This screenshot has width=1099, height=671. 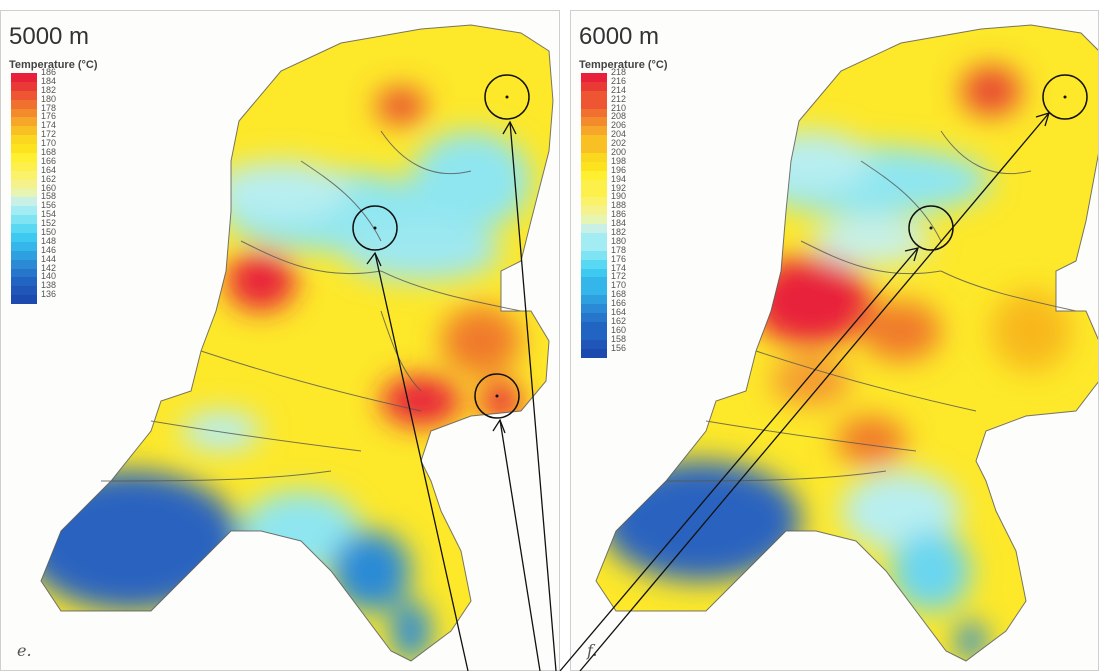 What do you see at coordinates (49, 36) in the screenshot?
I see `depth-label: 5000 m` at bounding box center [49, 36].